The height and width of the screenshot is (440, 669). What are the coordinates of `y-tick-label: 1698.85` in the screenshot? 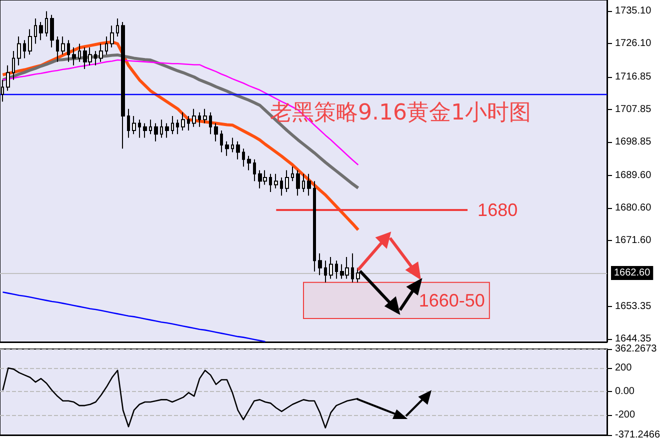 It's located at (633, 142).